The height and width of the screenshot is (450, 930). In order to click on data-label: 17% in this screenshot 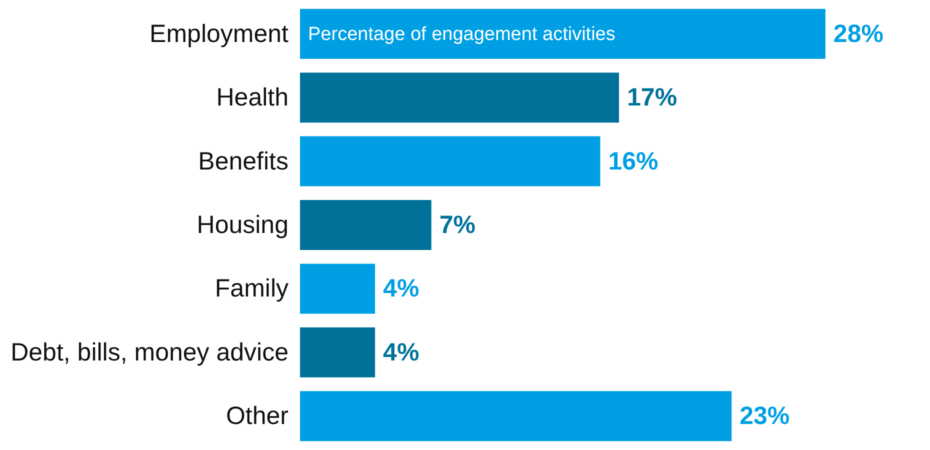, I will do `click(652, 98)`.